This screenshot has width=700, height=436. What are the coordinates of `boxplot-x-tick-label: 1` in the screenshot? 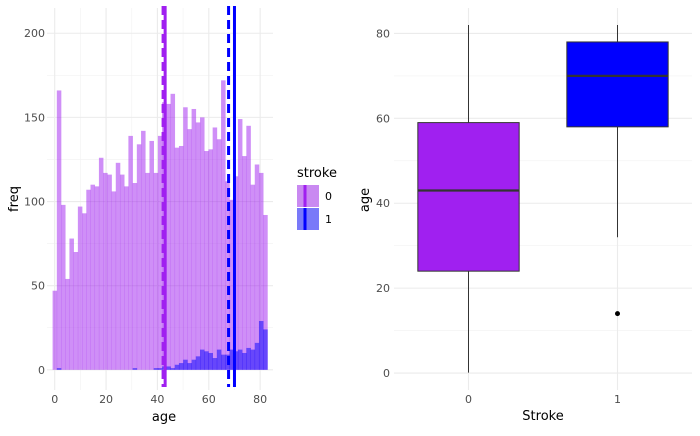 It's located at (617, 399).